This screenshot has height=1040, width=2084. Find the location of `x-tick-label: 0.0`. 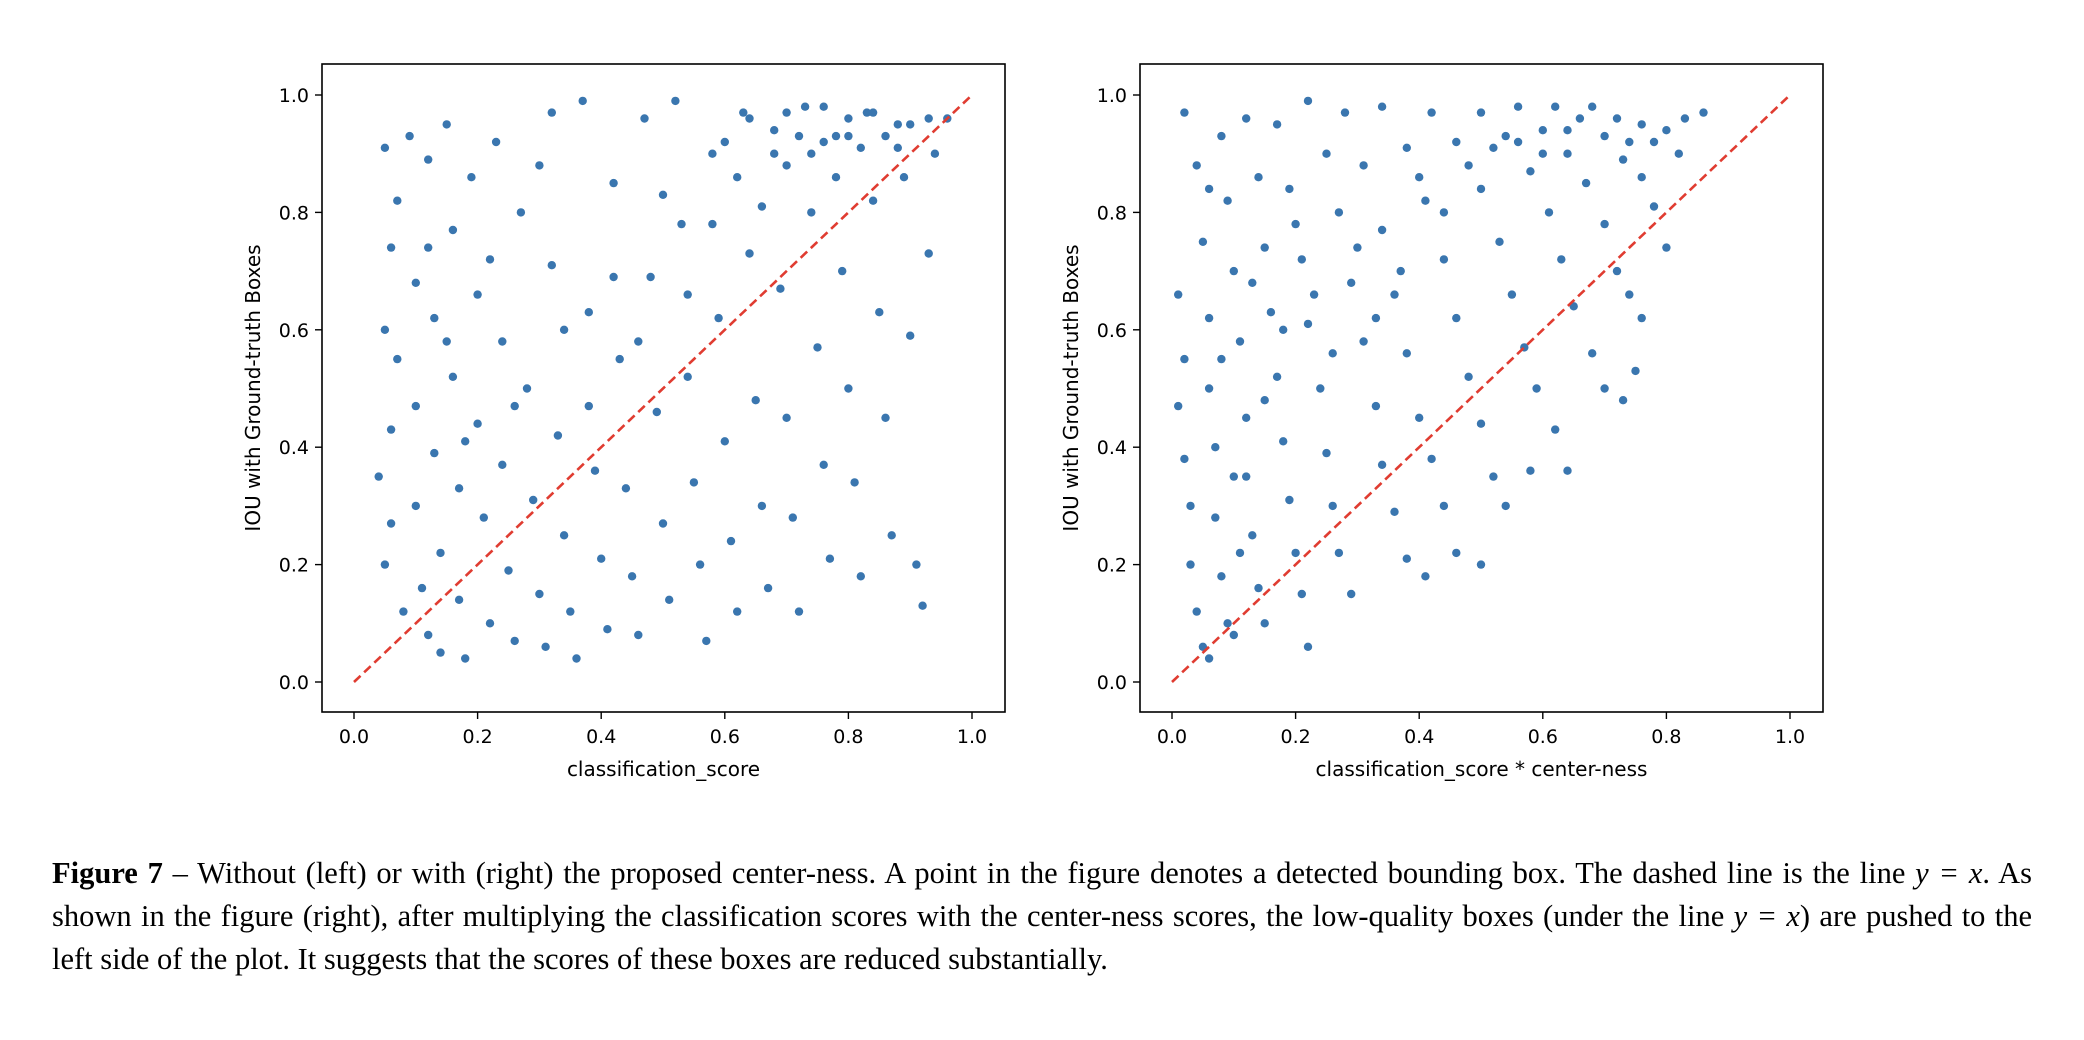

x-tick-label: 0.0 is located at coordinates (354, 737).